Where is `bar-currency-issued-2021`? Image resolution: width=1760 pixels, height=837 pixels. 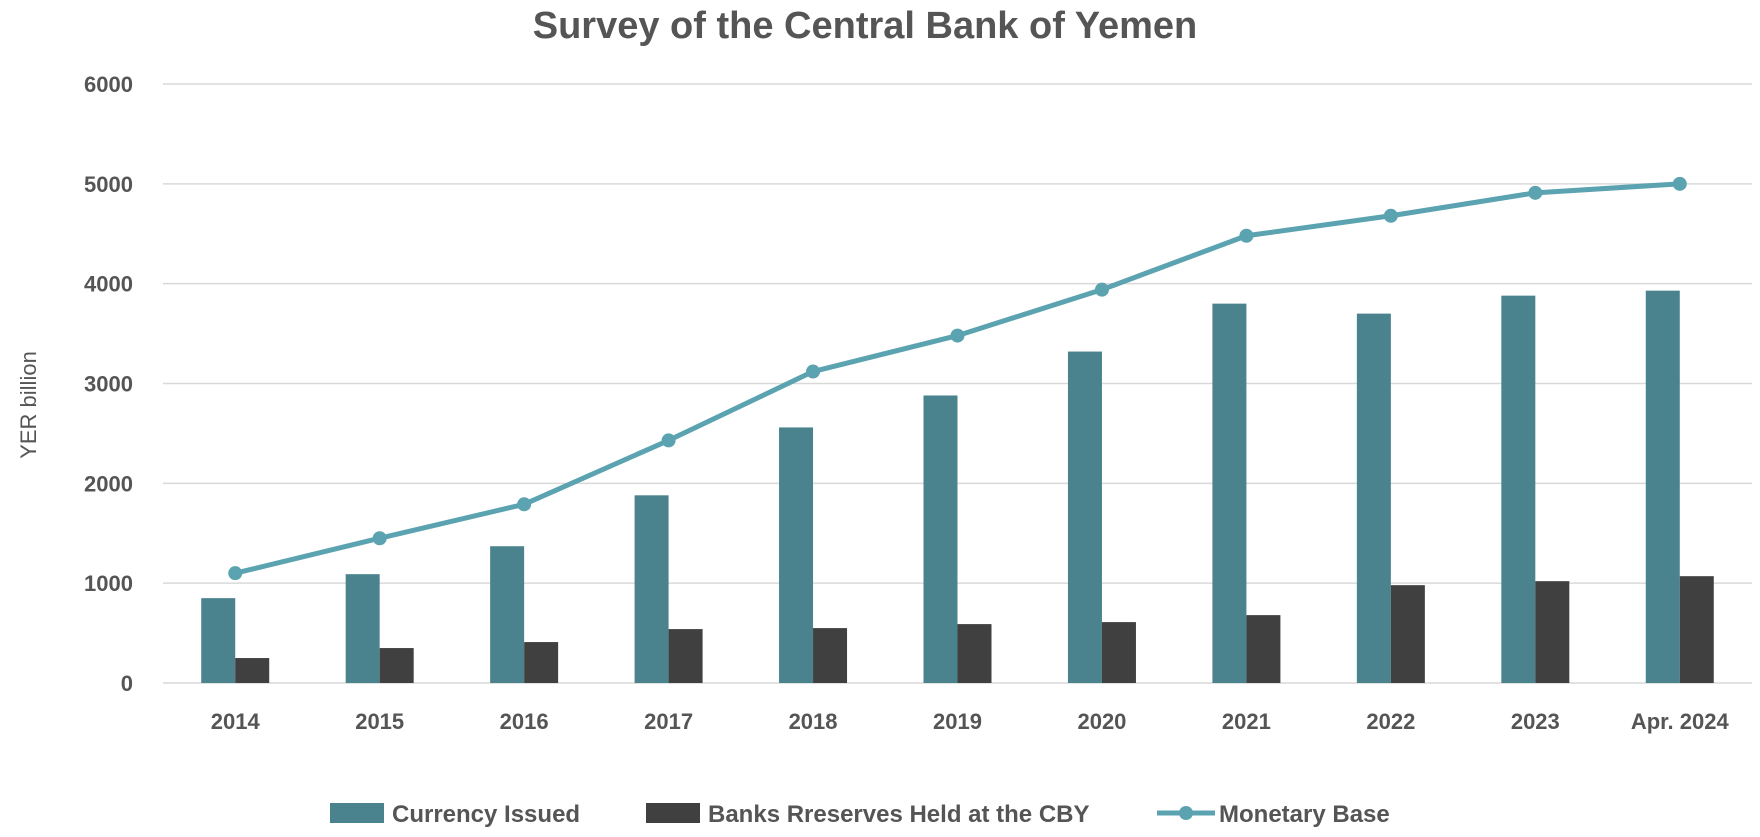
bar-currency-issued-2021 is located at coordinates (1229, 493).